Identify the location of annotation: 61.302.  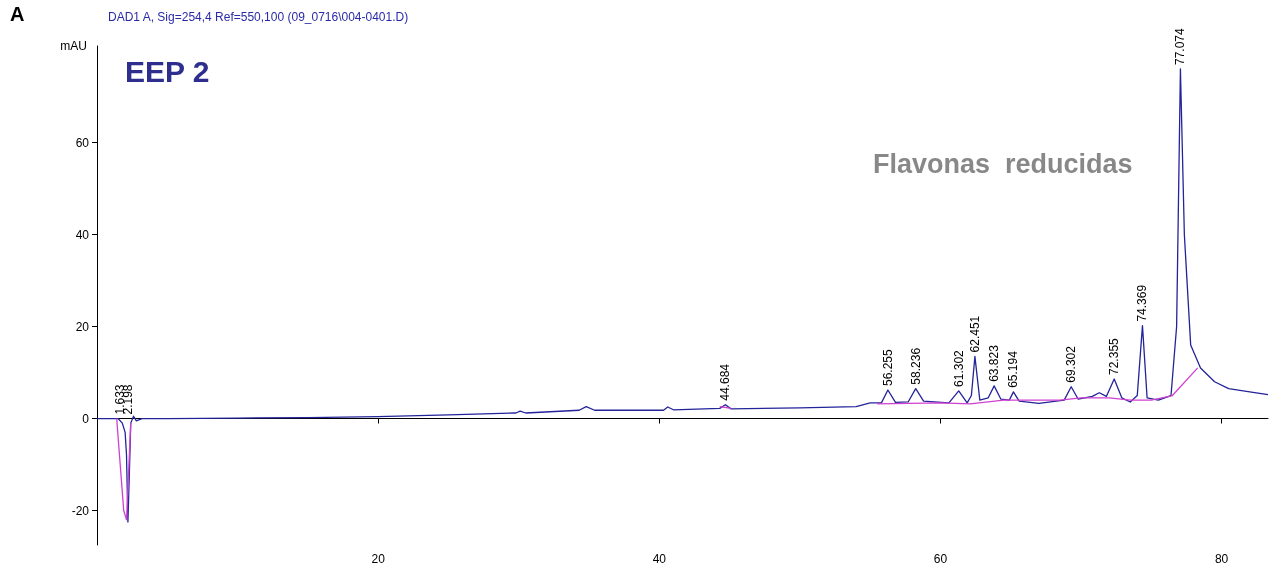
(958, 368).